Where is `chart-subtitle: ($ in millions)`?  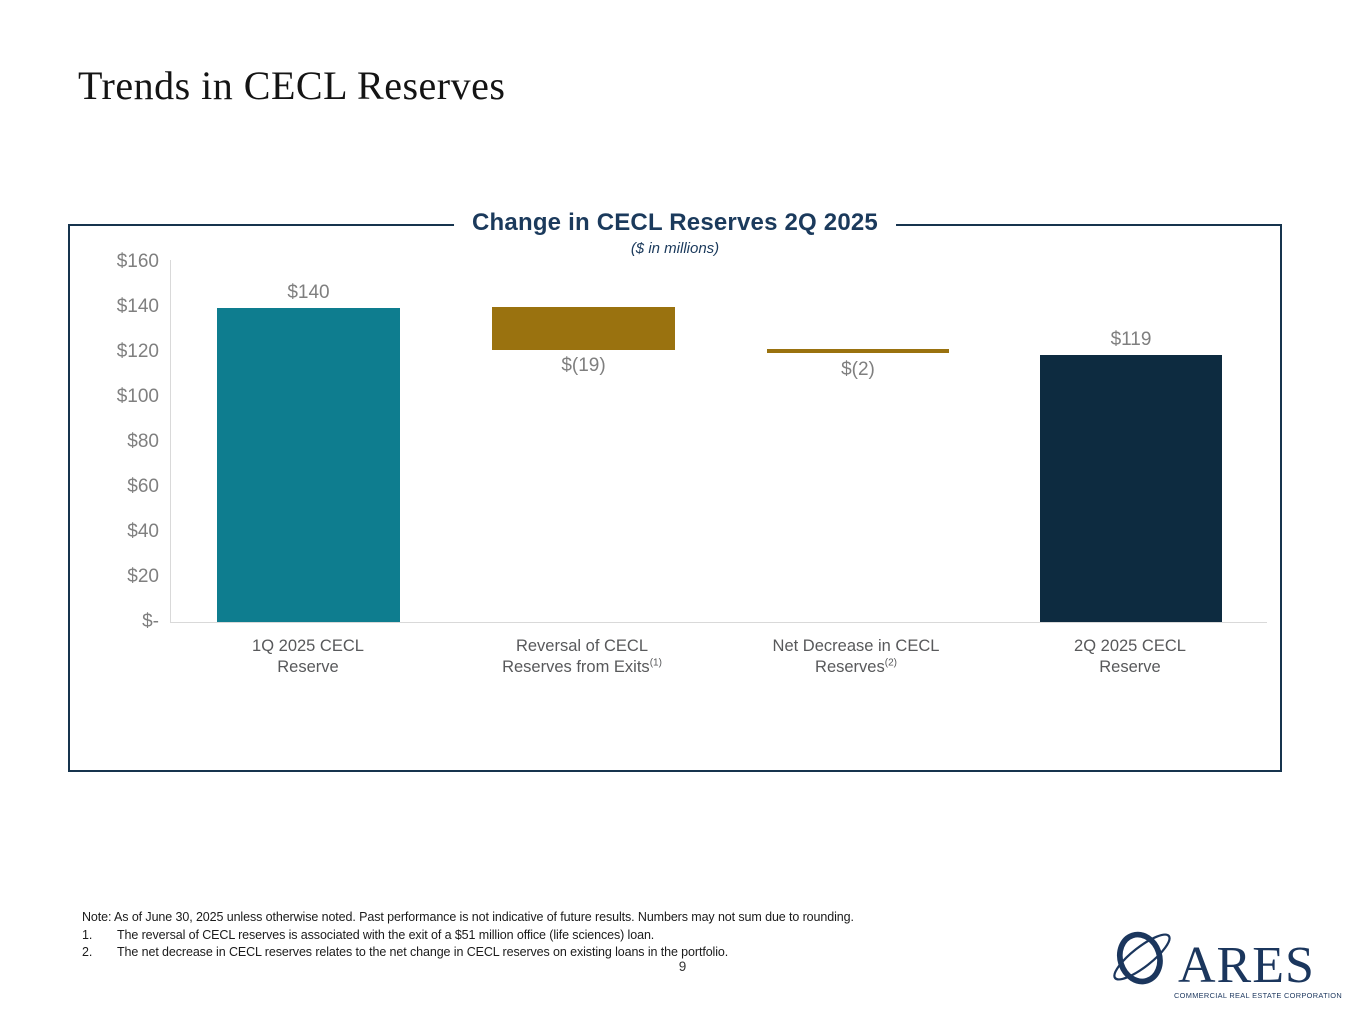 chart-subtitle: ($ in millions) is located at coordinates (675, 248).